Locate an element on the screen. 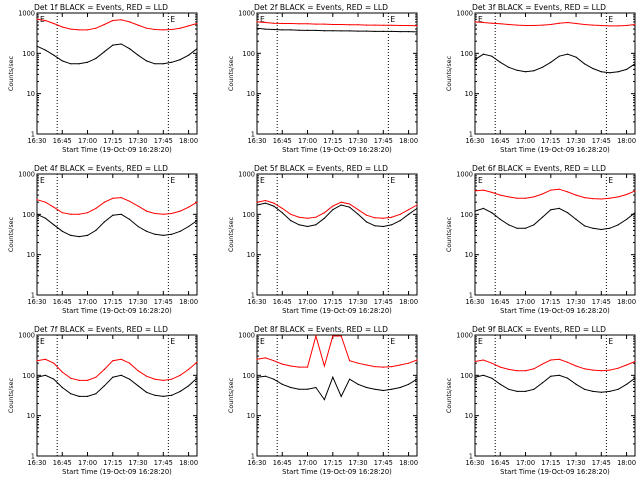 Image resolution: width=640 pixels, height=480 pixels. y-tick-label: 100 is located at coordinates (28, 54).